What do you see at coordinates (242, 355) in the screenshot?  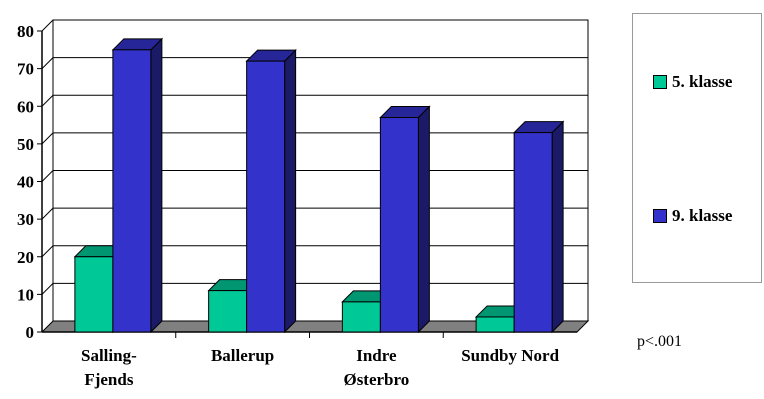 I see `x-tick-label-1-0: Ballerup` at bounding box center [242, 355].